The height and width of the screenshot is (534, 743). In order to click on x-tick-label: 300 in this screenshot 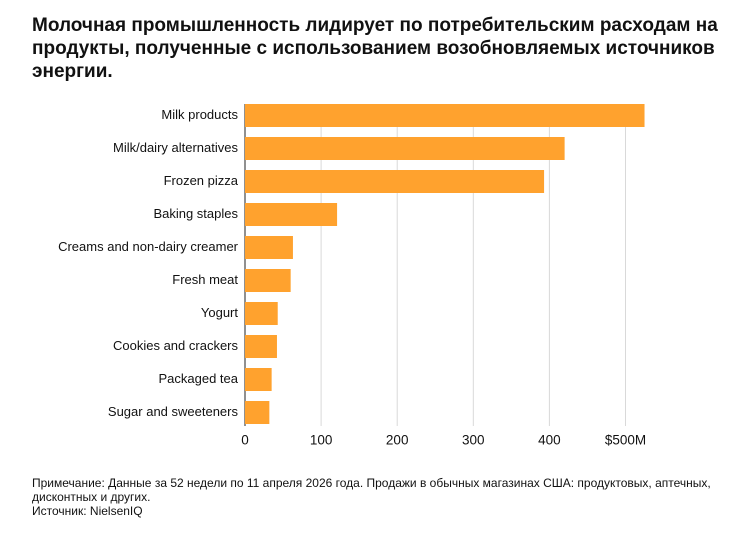, I will do `click(473, 440)`.